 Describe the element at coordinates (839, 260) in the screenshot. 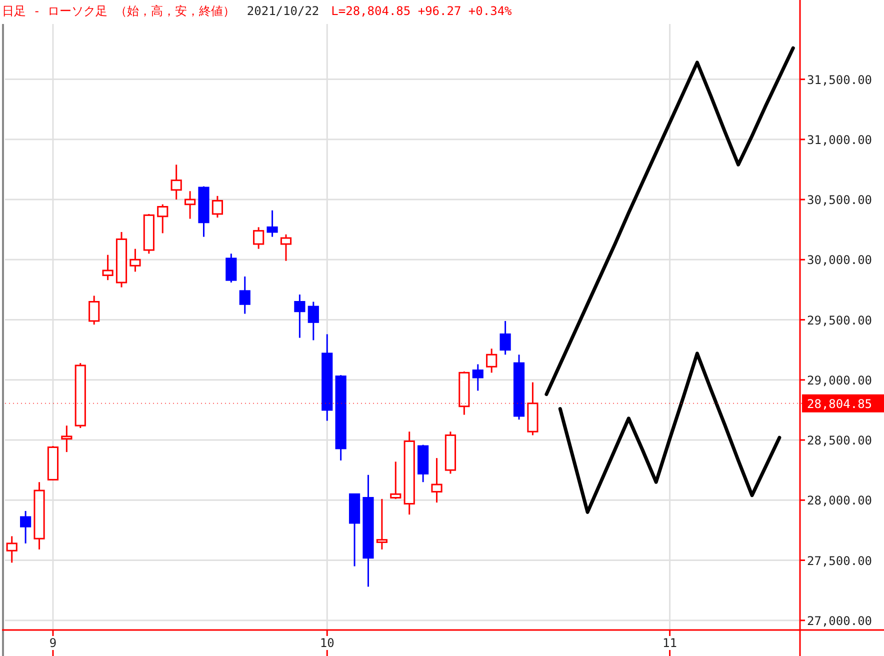

I see `y-tick-label: 30,000.00` at that location.